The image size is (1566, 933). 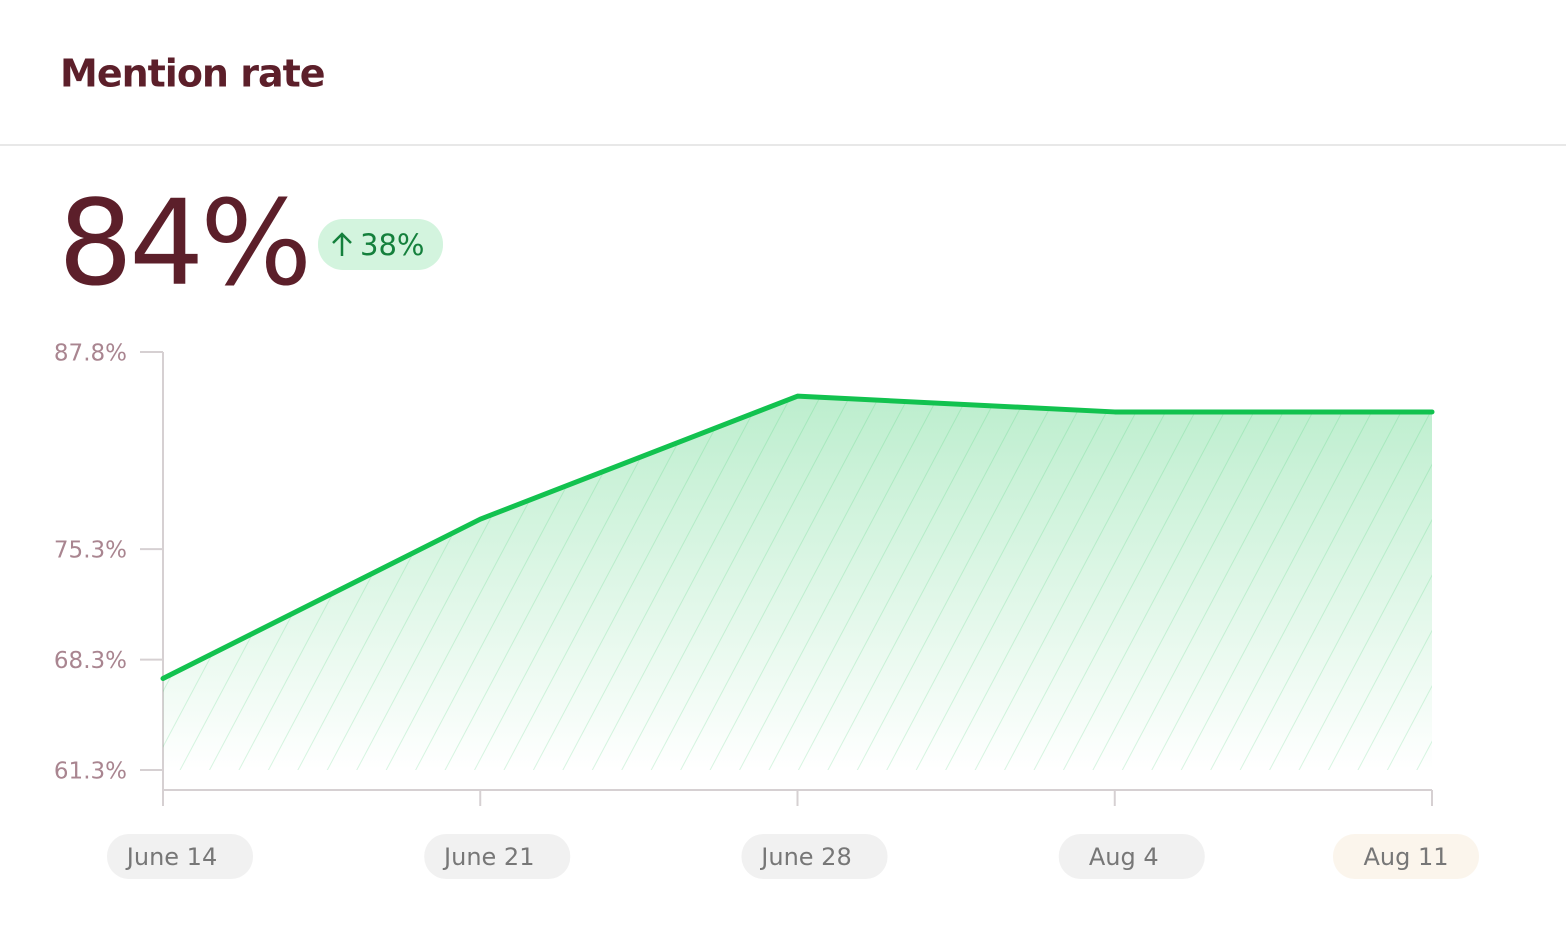 I want to click on change-badge, so click(x=380, y=244).